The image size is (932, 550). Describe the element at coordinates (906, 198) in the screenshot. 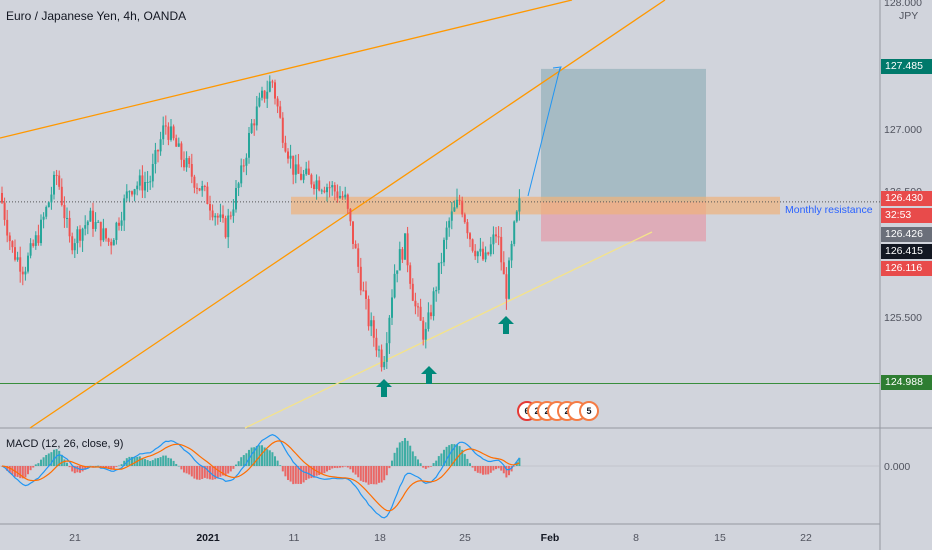

I see `last-price-tag: 126.430` at that location.